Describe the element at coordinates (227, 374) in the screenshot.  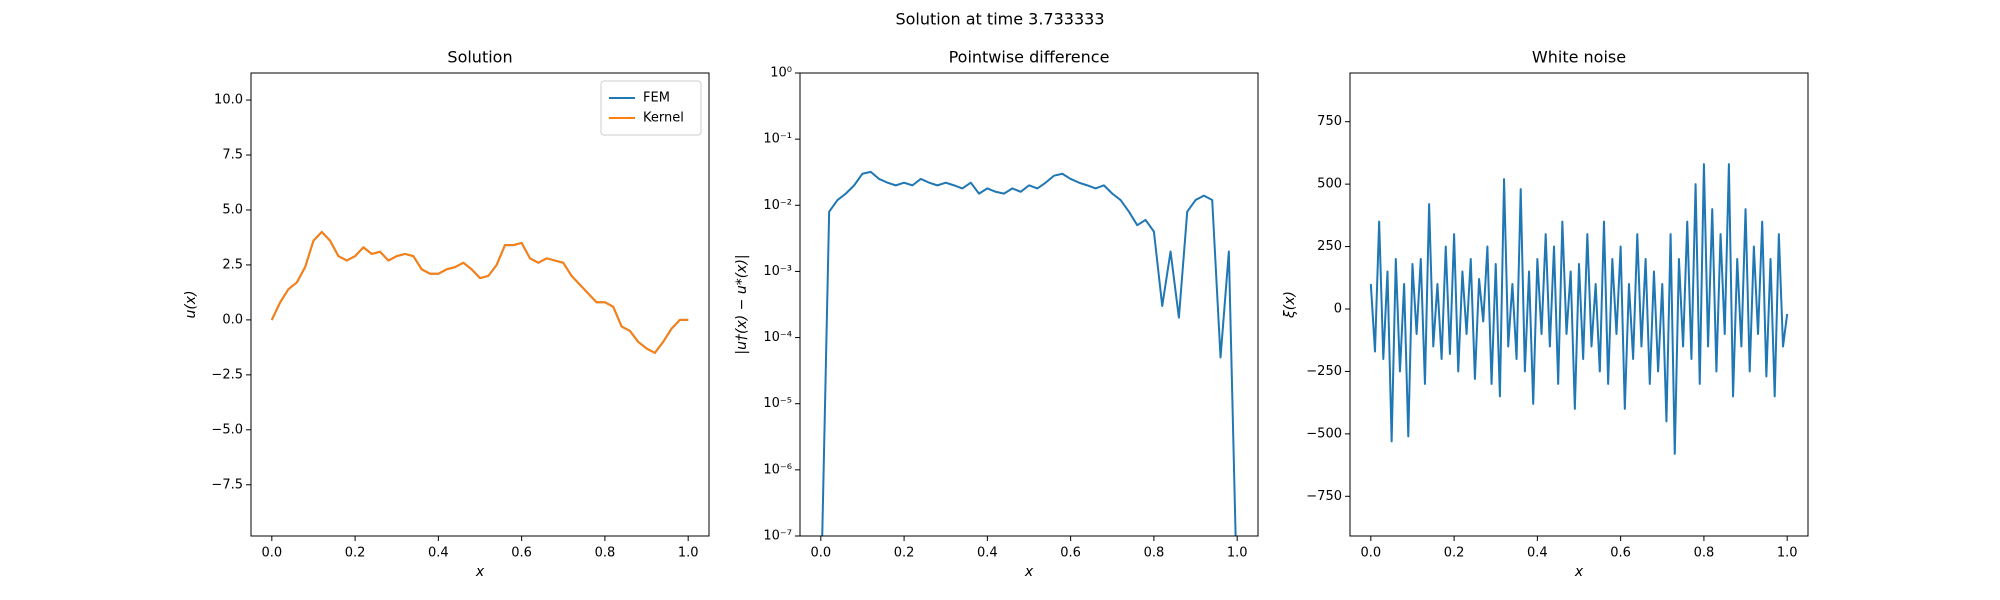
I see `y-tick-label: −2.5` at that location.